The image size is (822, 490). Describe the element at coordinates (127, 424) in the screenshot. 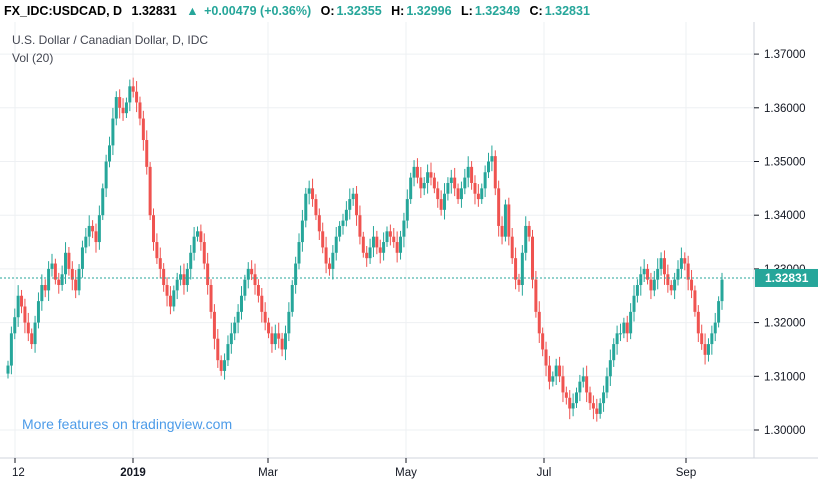

I see `promo-link: More features on tradingview.com` at that location.